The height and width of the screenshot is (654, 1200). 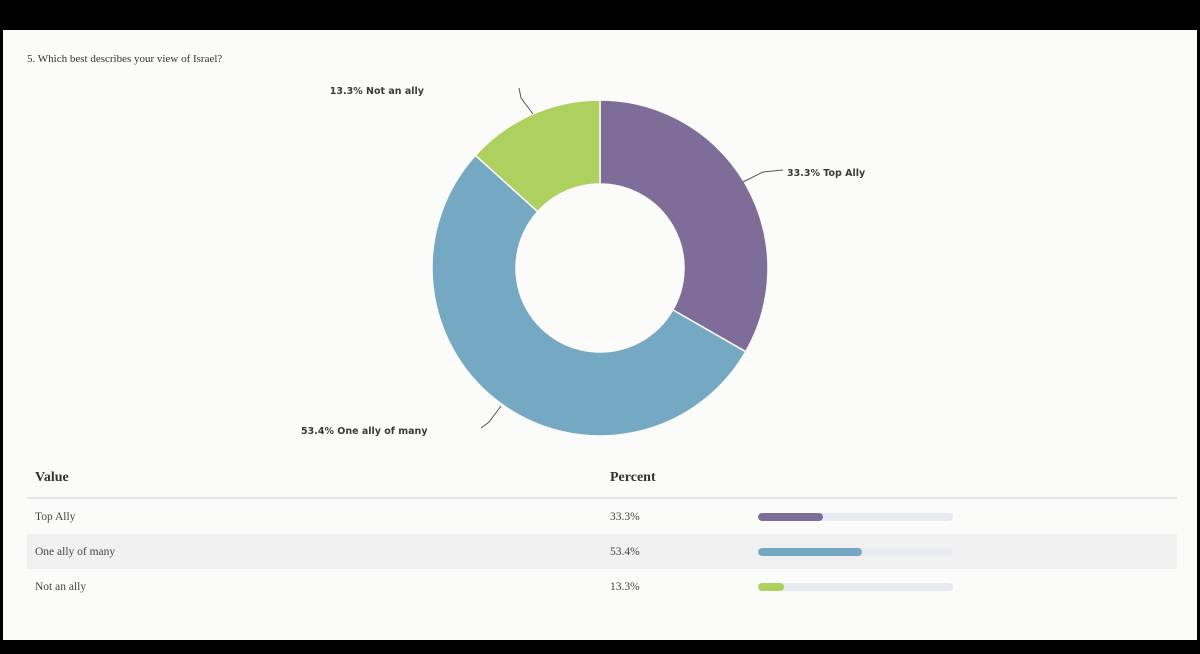 What do you see at coordinates (364, 431) in the screenshot?
I see `slice-label: 53.4% One ally of many` at bounding box center [364, 431].